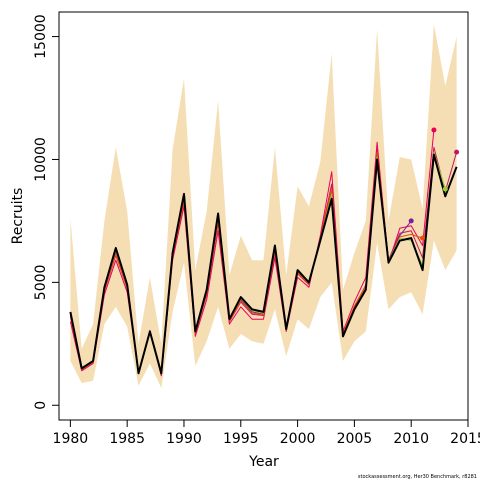 The width and height of the screenshot is (480, 480). What do you see at coordinates (411, 439) in the screenshot?
I see `x-tick-label: 2010` at bounding box center [411, 439].